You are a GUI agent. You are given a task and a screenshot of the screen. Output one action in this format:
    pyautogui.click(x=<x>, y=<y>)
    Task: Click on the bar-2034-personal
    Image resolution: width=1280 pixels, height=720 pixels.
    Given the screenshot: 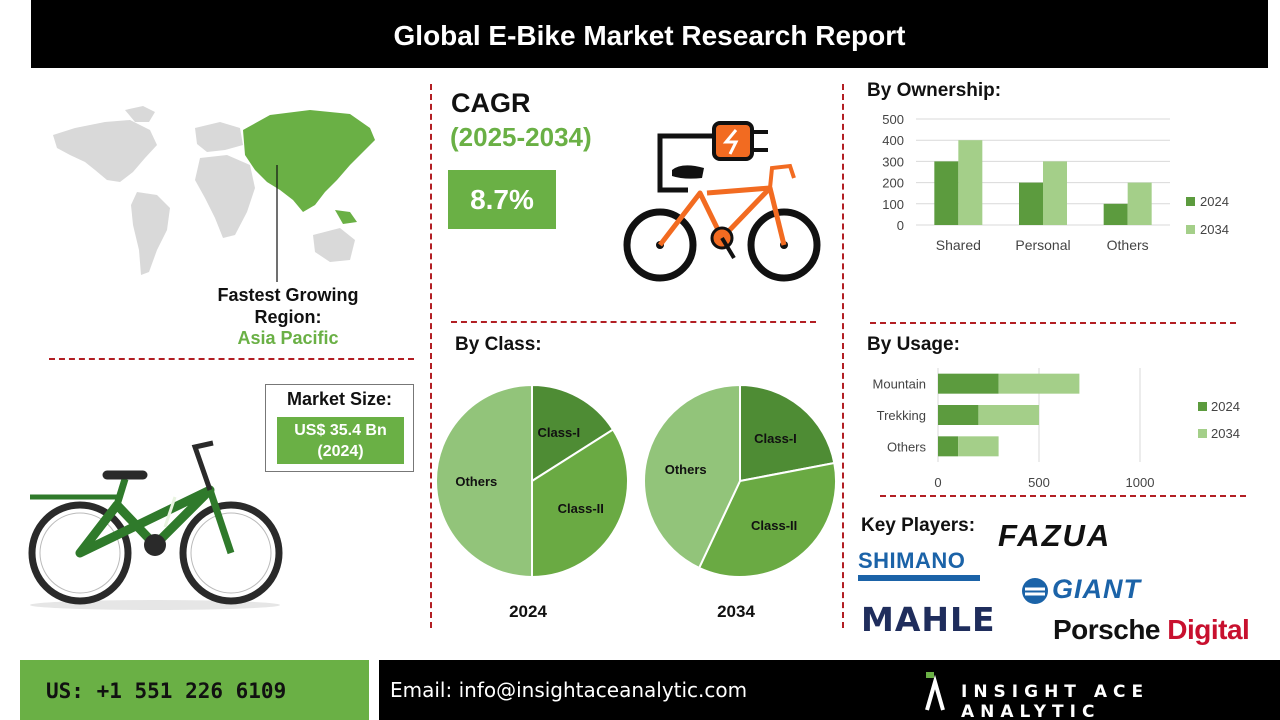 What is the action you would take?
    pyautogui.click(x=1055, y=193)
    